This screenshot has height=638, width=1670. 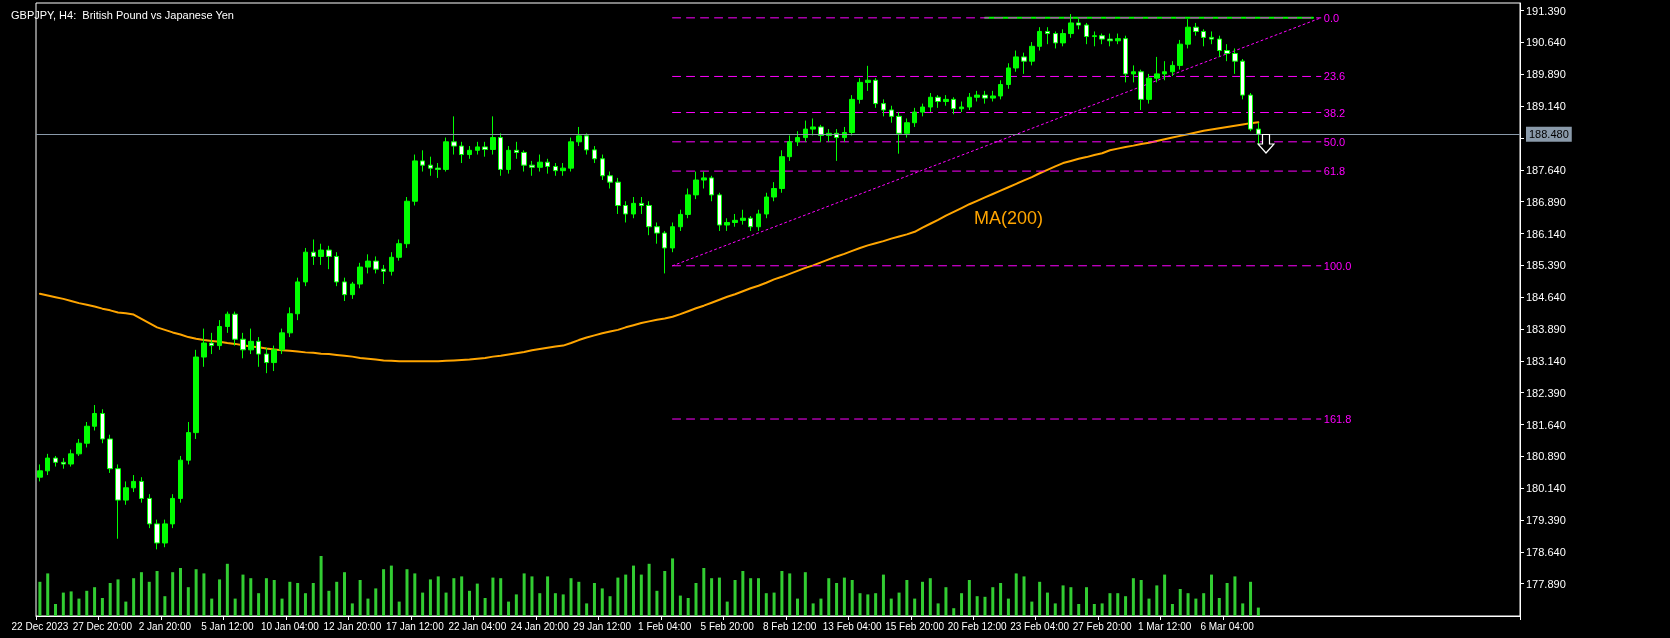 What do you see at coordinates (1337, 265) in the screenshot?
I see `series-label: 100.0` at bounding box center [1337, 265].